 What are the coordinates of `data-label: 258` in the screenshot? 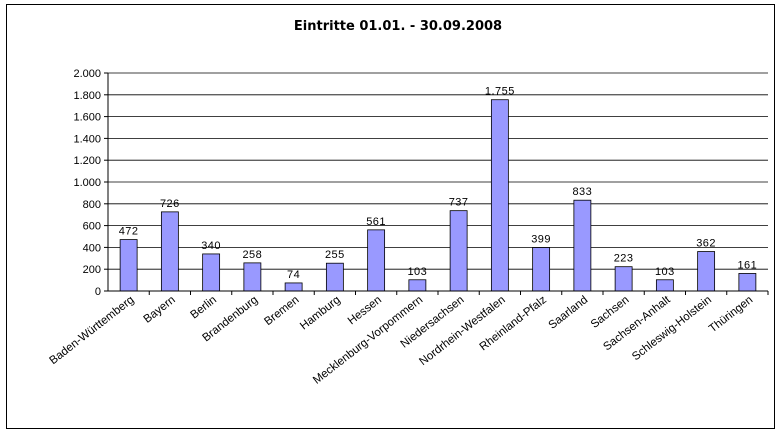 It's located at (252, 255).